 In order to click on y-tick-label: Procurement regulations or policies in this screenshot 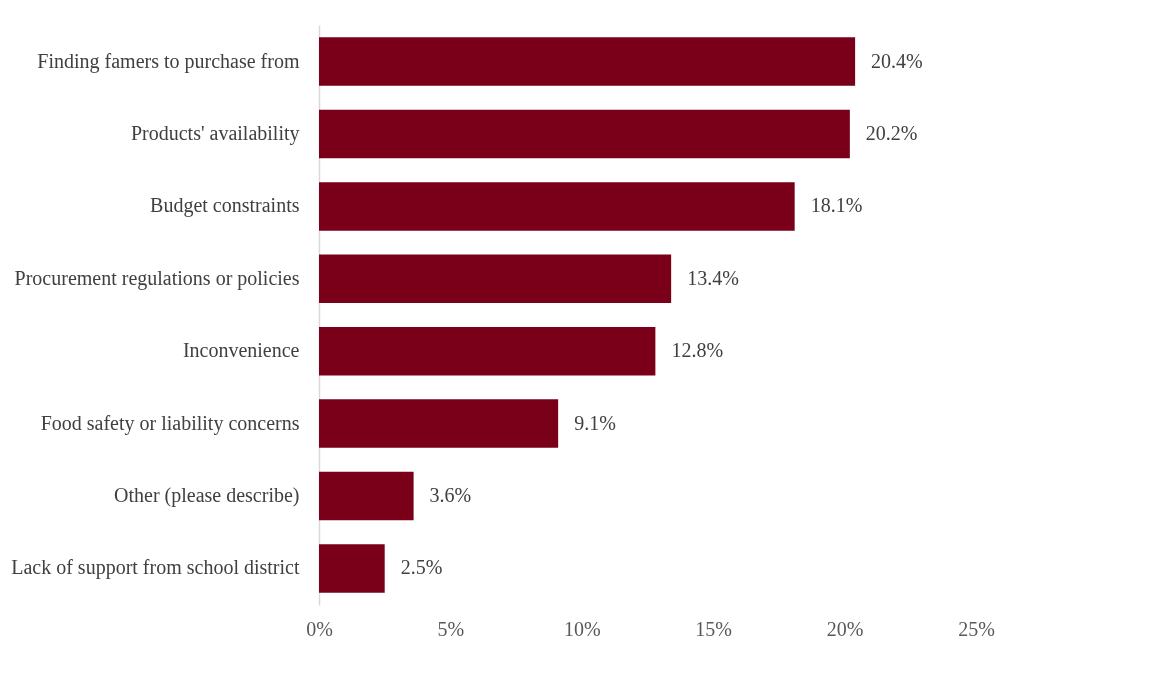, I will do `click(157, 278)`.